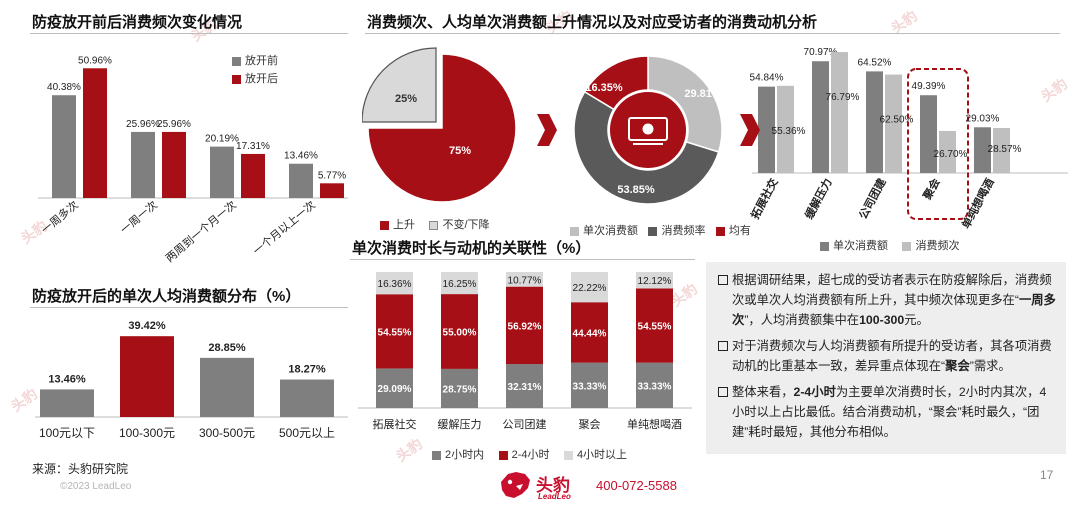 The width and height of the screenshot is (1080, 509). I want to click on source-note: 来源：头豹研究院, so click(80, 469).